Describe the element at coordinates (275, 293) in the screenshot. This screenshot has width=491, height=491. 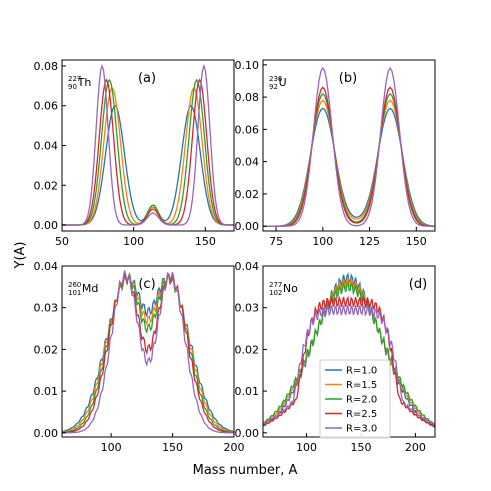
I see `nucleus-charge-number: 102` at that location.